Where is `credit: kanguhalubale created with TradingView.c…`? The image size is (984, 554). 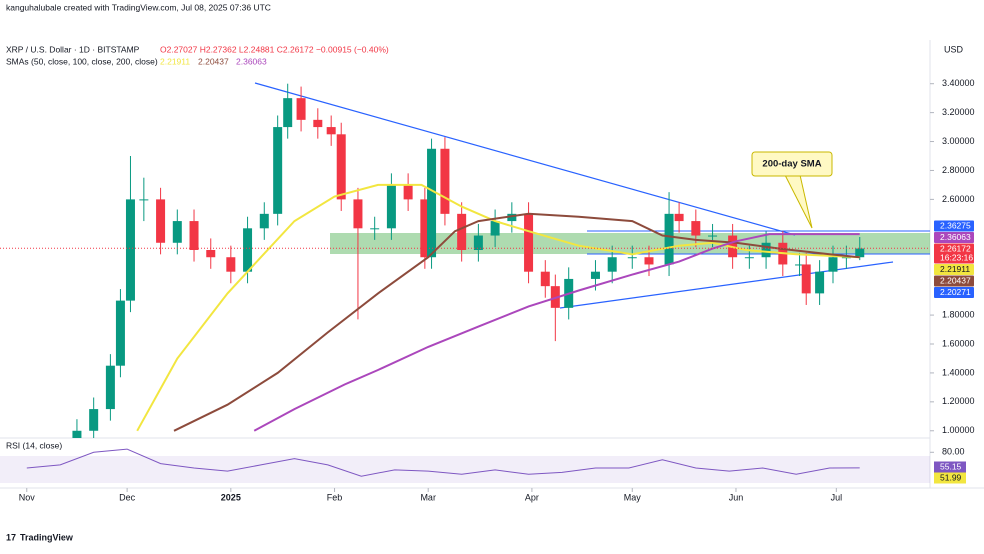
credit: kanguhalubale created with TradingView.c… is located at coordinates (138, 7).